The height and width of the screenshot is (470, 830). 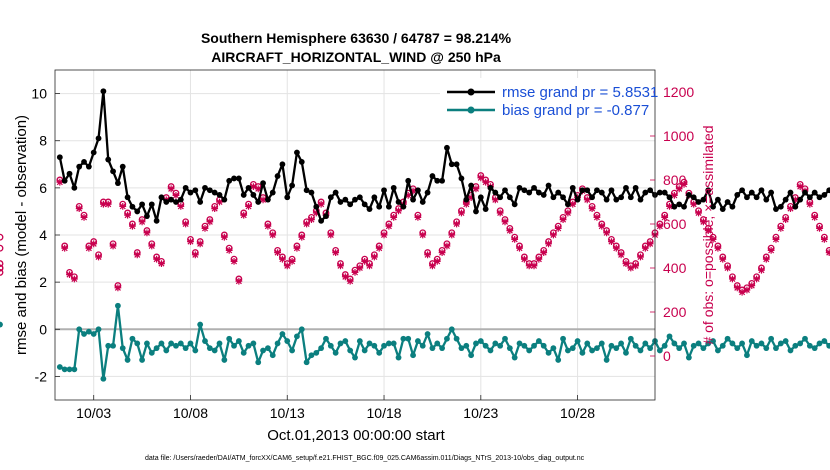 What do you see at coordinates (93, 413) in the screenshot?
I see `x-tick-label: 10/03` at bounding box center [93, 413].